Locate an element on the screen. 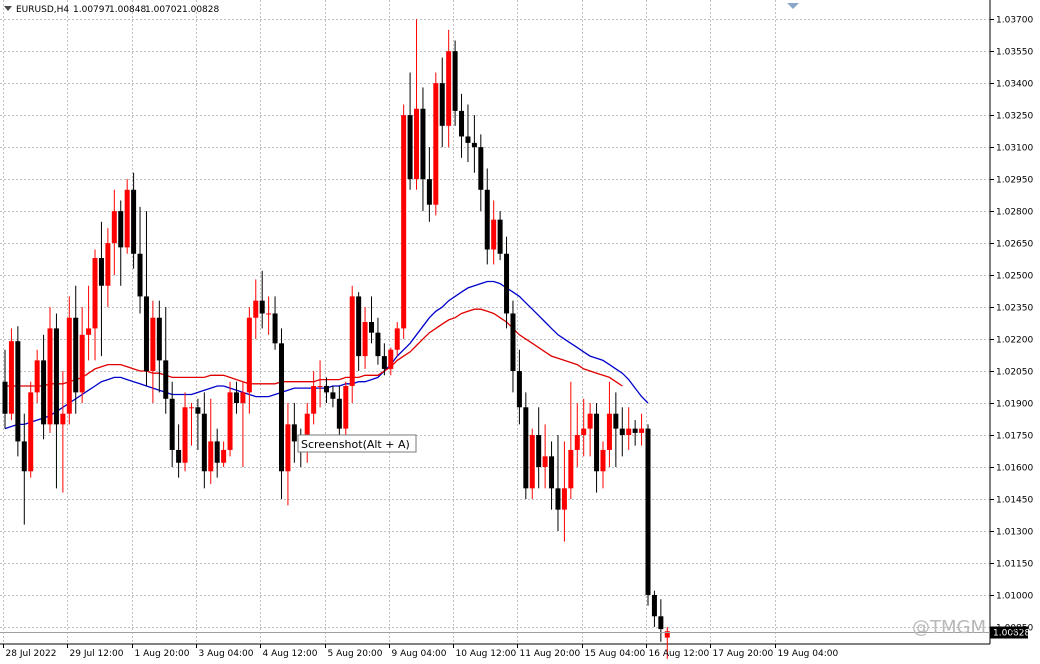 The width and height of the screenshot is (1040, 664). x-tick-label: 17 Aug 20:00 is located at coordinates (743, 654).